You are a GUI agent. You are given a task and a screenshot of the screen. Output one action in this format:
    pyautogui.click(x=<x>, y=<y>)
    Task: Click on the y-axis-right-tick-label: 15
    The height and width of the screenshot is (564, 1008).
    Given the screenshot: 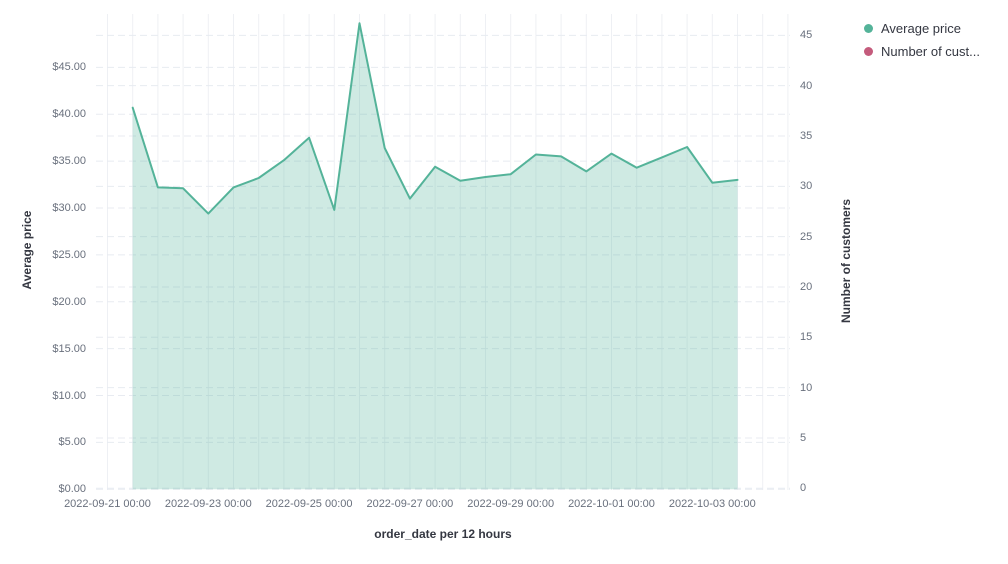 What is the action you would take?
    pyautogui.click(x=806, y=337)
    